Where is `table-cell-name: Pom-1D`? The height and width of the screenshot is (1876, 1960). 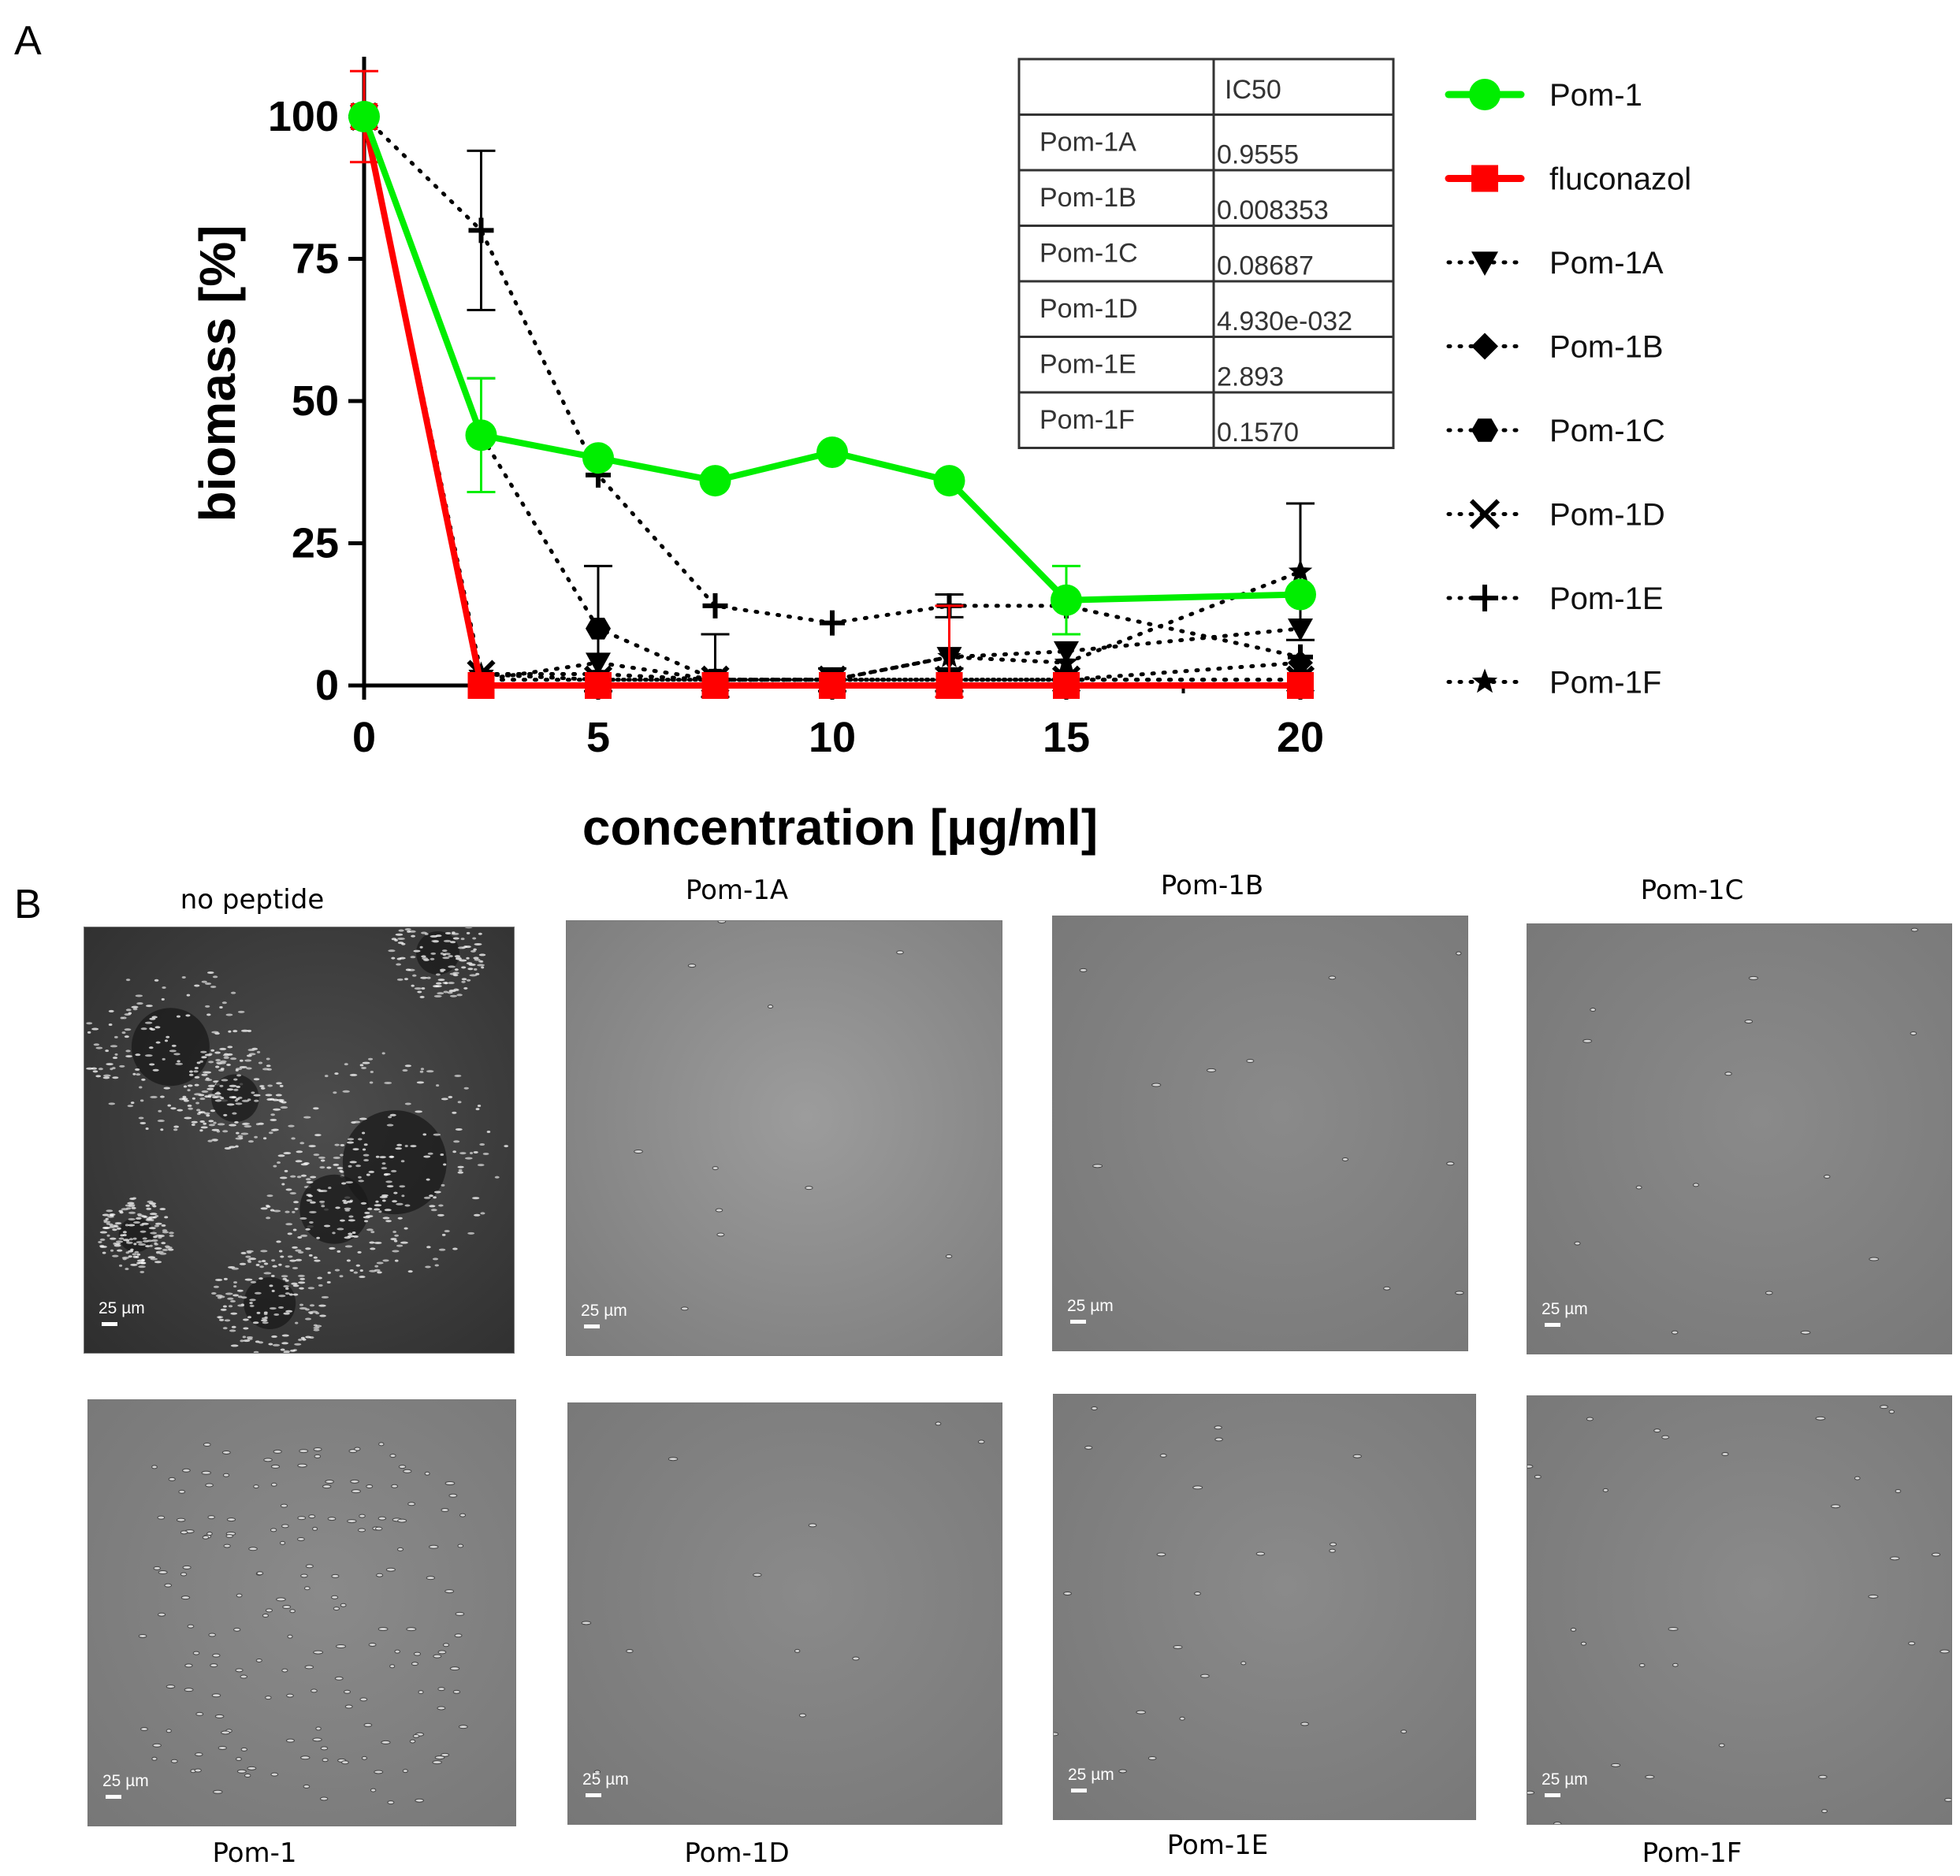 table-cell-name: Pom-1D is located at coordinates (1089, 309).